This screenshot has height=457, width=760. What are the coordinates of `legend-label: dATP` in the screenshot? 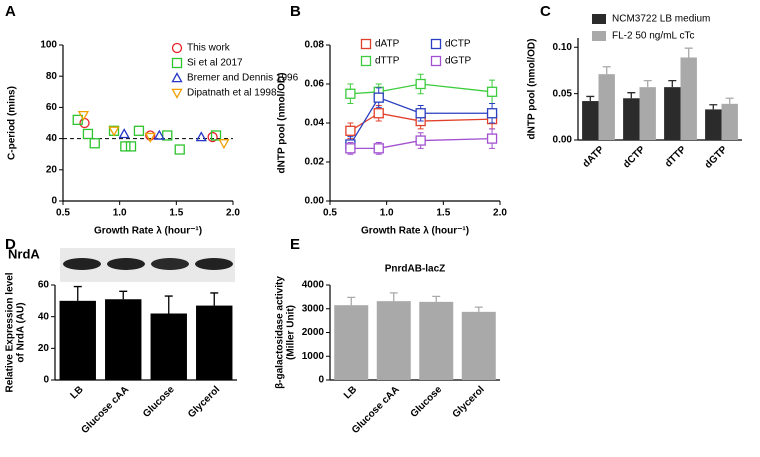 It's located at (387, 44).